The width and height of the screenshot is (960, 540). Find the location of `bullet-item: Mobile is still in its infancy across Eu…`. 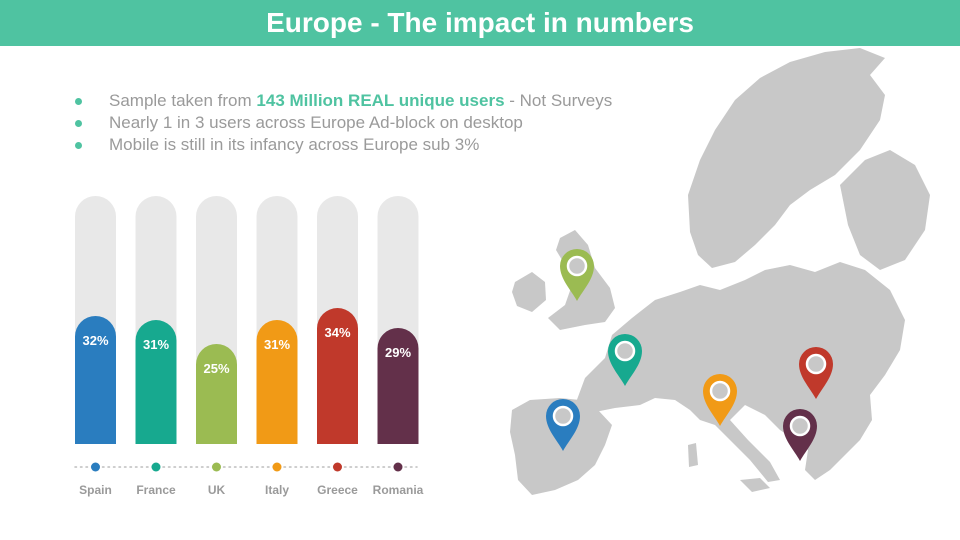

bullet-item: Mobile is still in its infancy across Eu… is located at coordinates (342, 145).